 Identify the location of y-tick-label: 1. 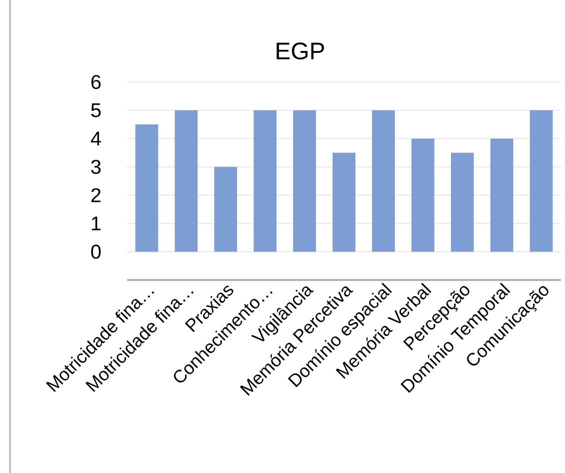
(96, 223).